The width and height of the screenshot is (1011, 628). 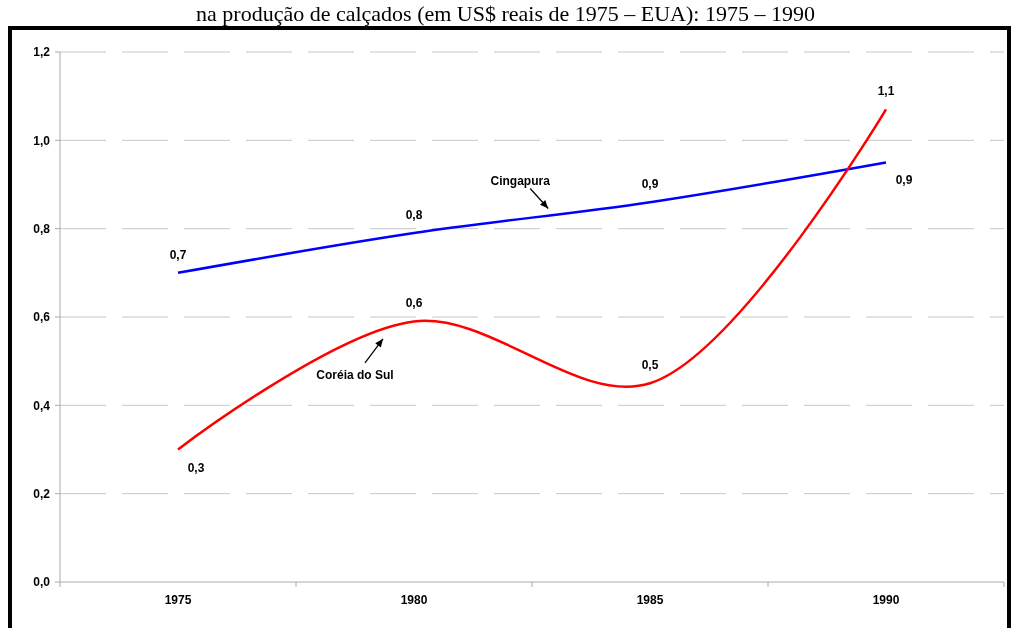 I want to click on data-label: 0,3, so click(x=196, y=467).